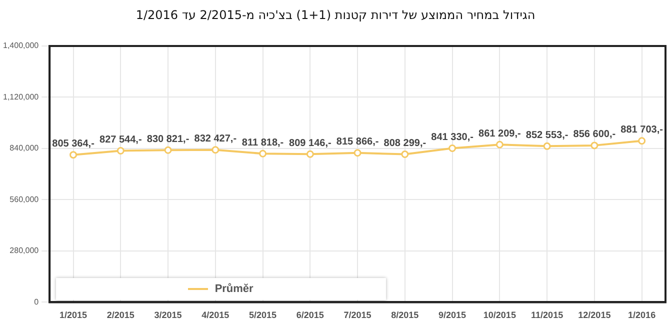 The width and height of the screenshot is (671, 329). Describe the element at coordinates (25, 251) in the screenshot. I see `y-tick-label: 280,000` at that location.